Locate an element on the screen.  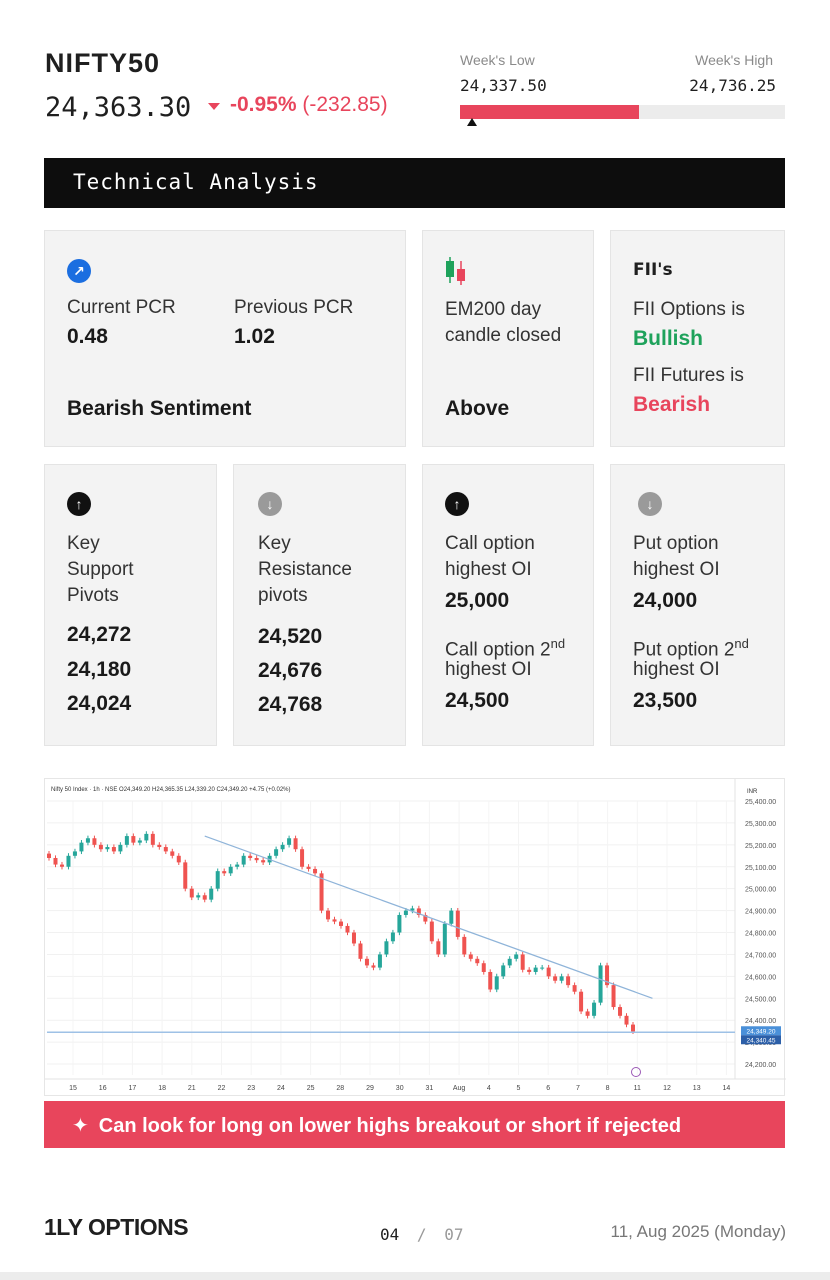
x-tick-label: 21 is located at coordinates (192, 1088).